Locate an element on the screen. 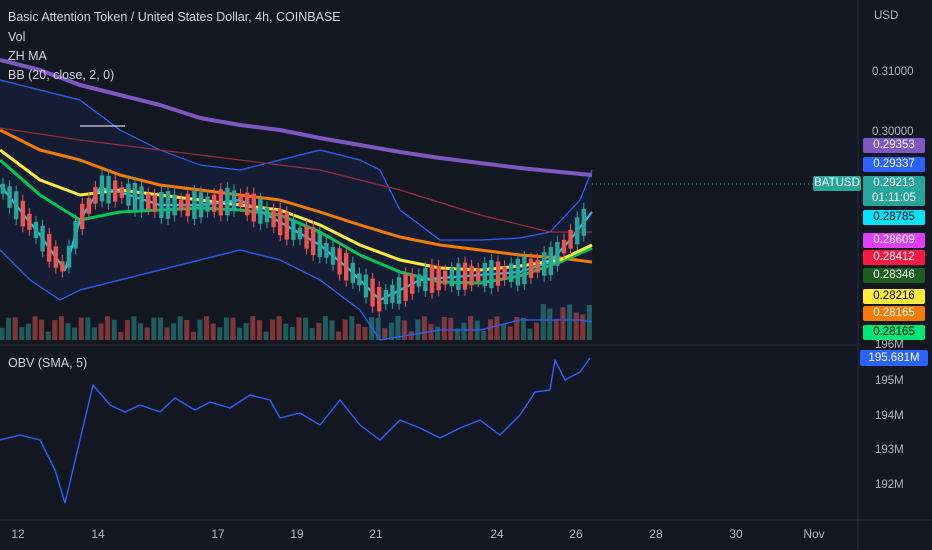 This screenshot has width=932, height=550. price-tag-ma-teal: 0.28785 is located at coordinates (894, 217).